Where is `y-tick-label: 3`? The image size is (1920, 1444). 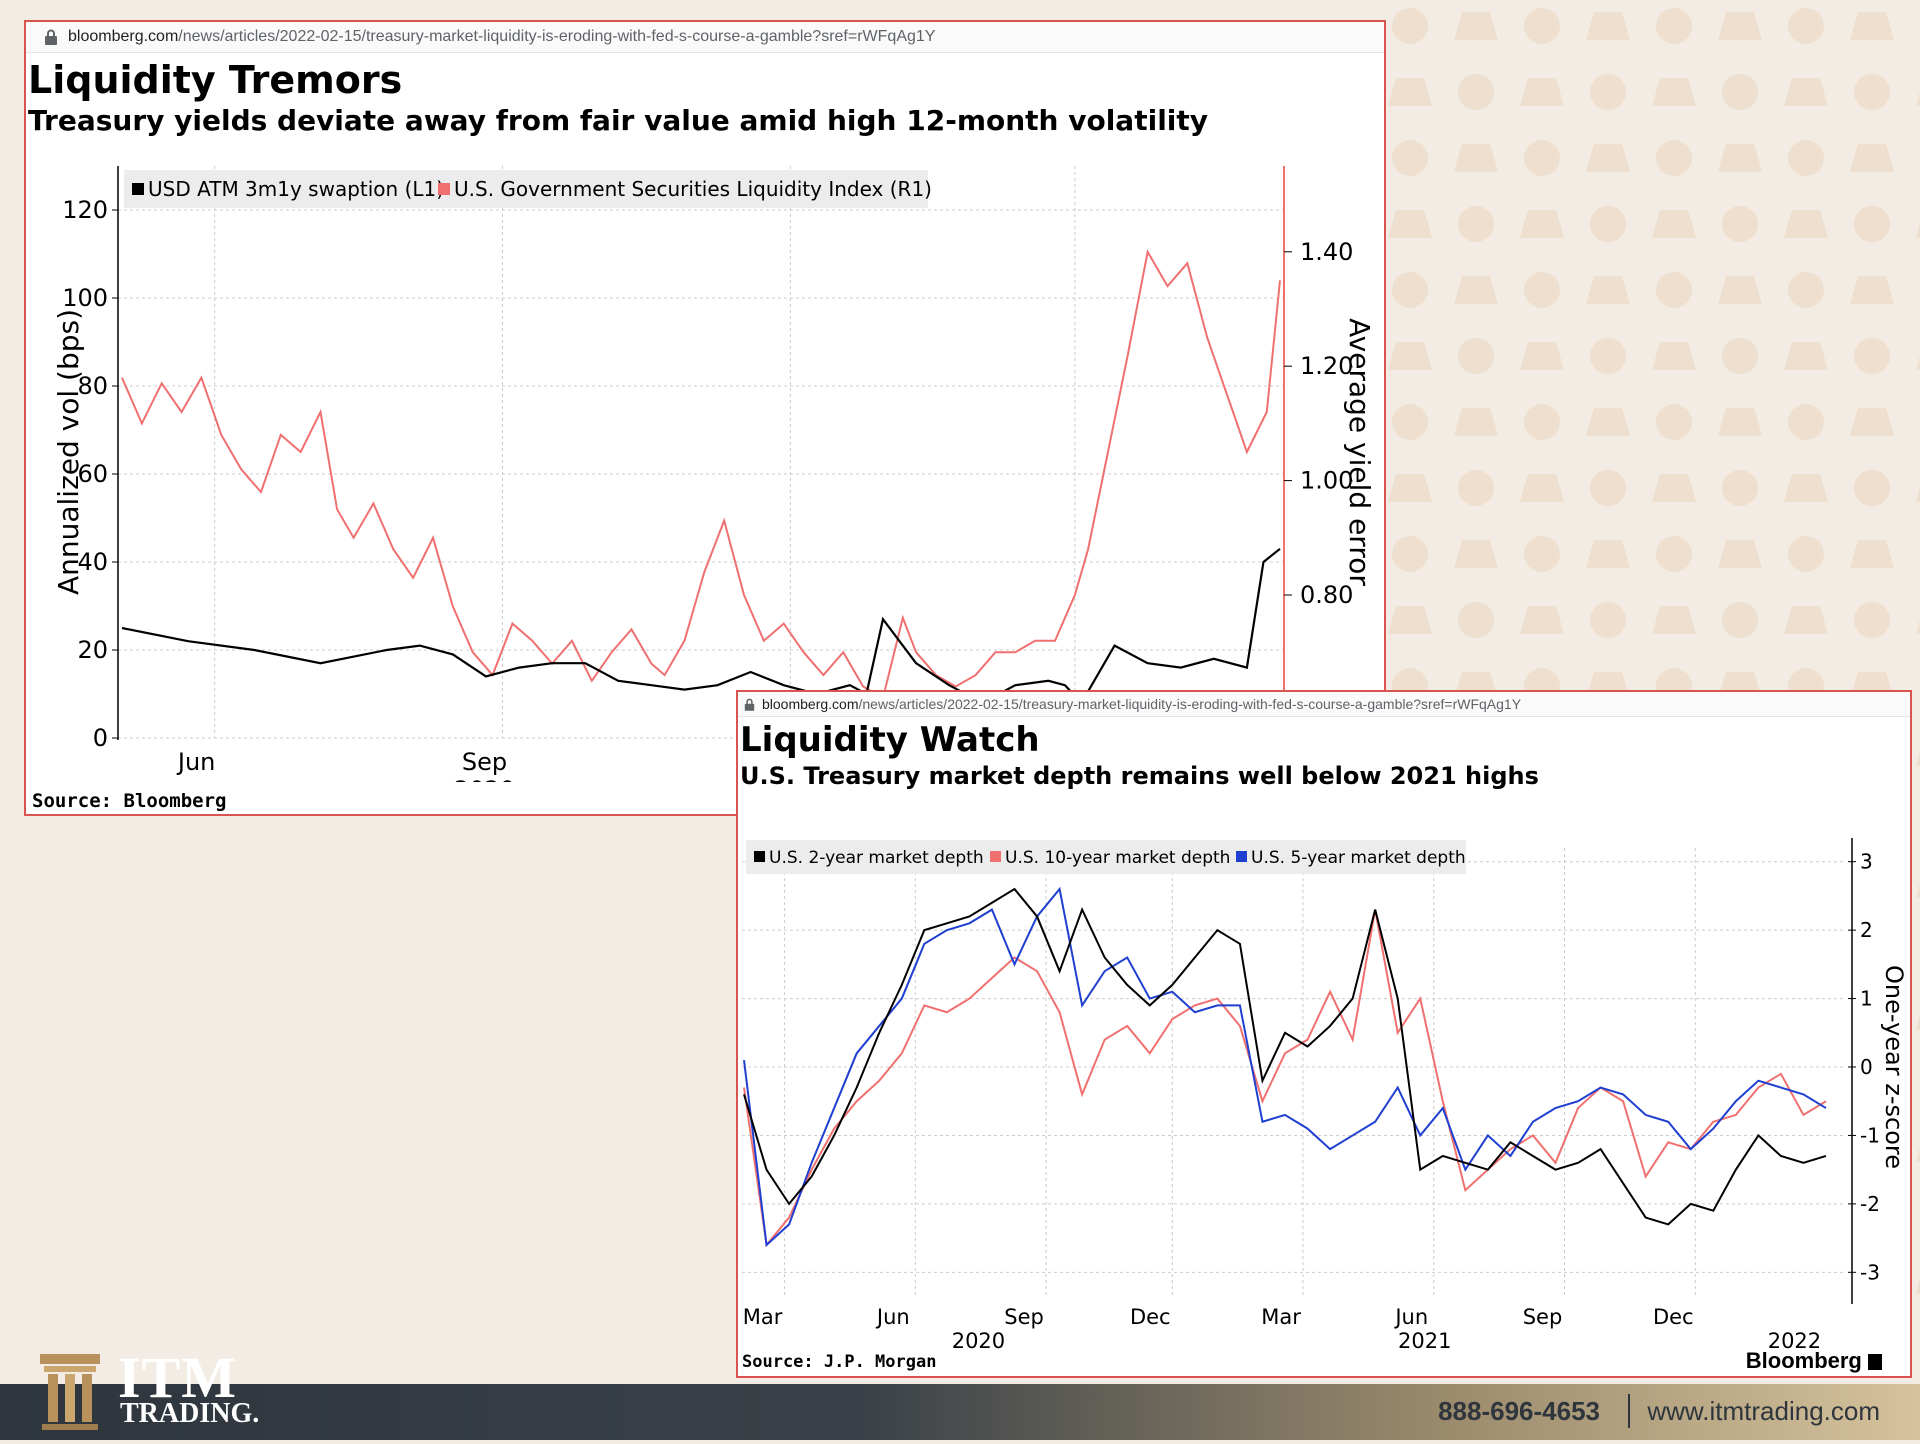 y-tick-label: 3 is located at coordinates (1866, 862).